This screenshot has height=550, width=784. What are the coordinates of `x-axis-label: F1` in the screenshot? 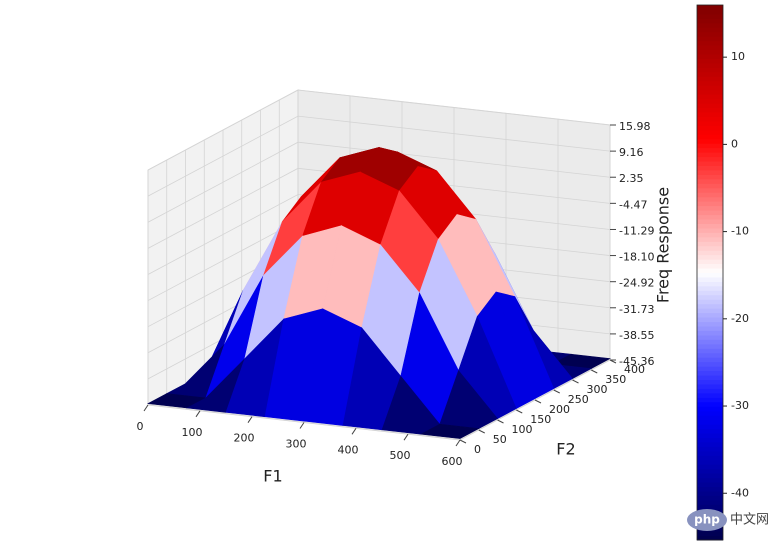 It's located at (272, 476).